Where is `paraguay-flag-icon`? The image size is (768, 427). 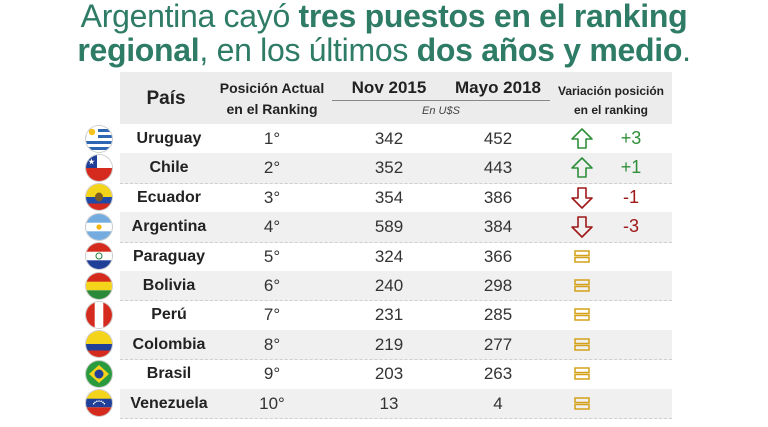
paraguay-flag-icon is located at coordinates (99, 256).